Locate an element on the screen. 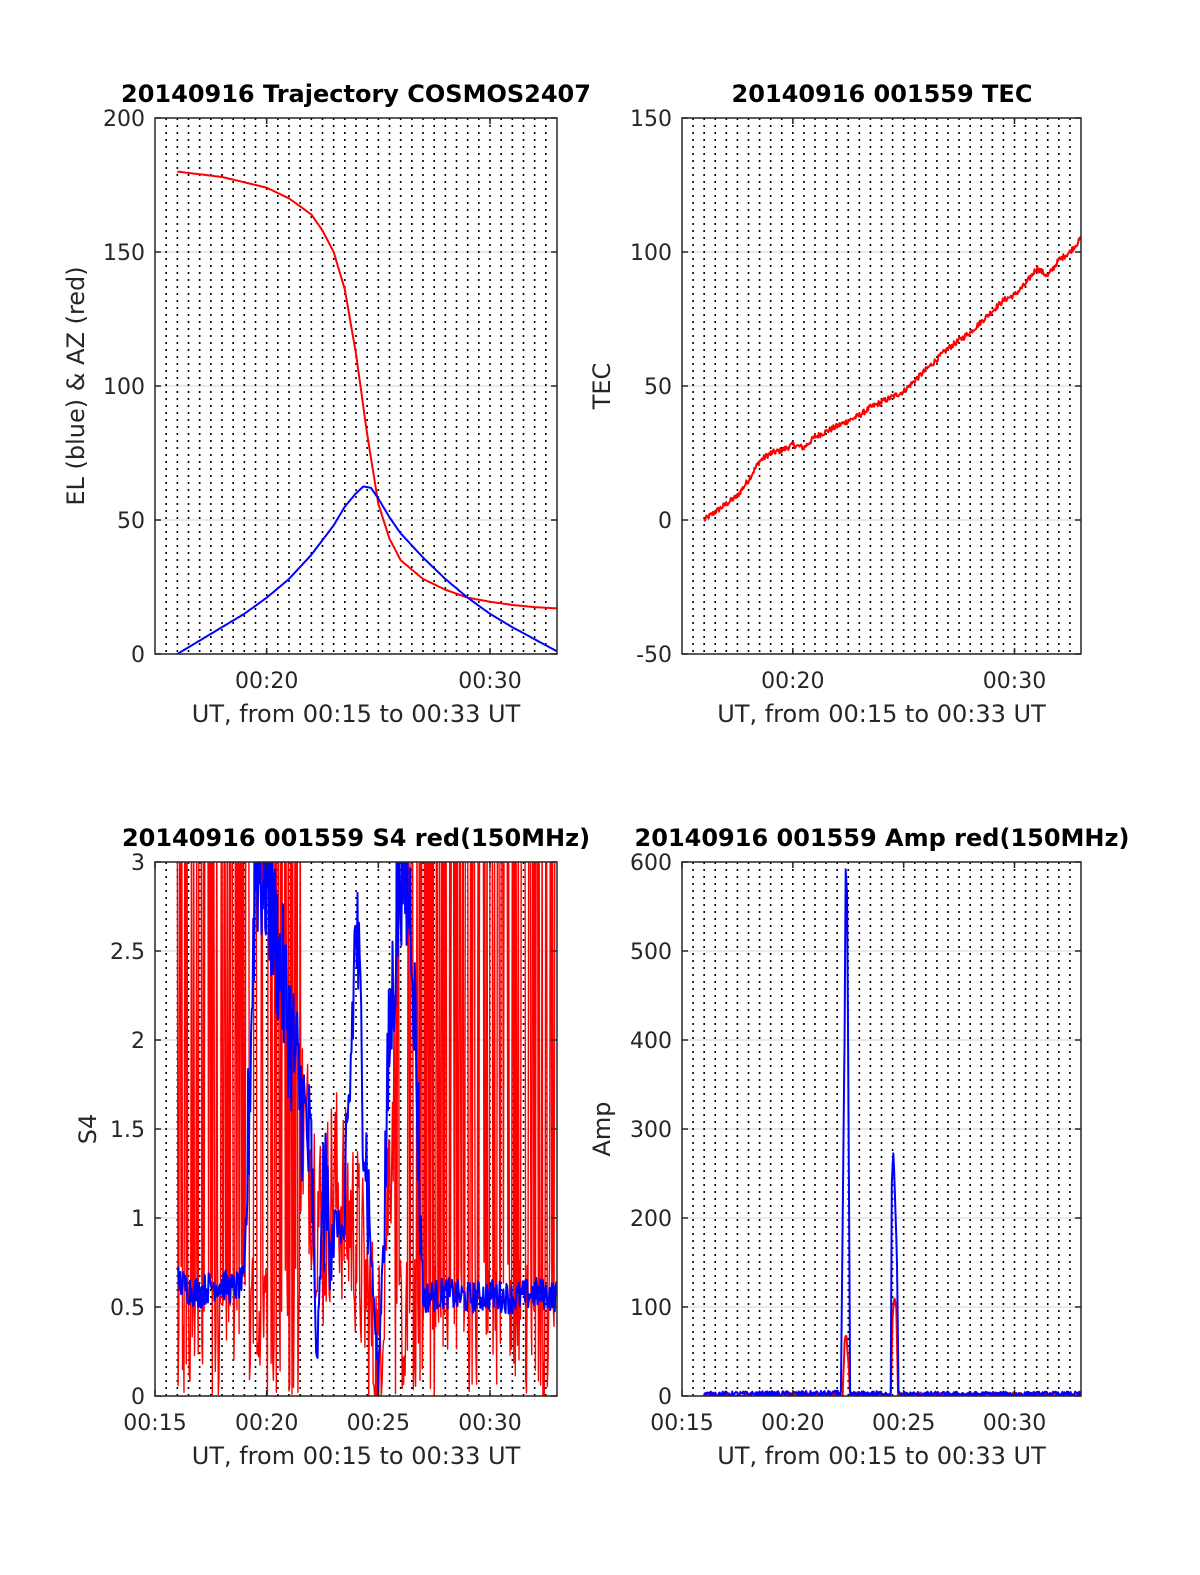 The height and width of the screenshot is (1575, 1200). chart-title: 20140916 001559 S4 red(150MHz) is located at coordinates (356, 838).